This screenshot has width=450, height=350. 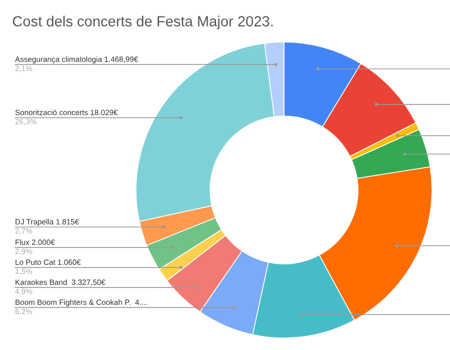 I want to click on chart-title: Cost dels concerts de Festa Major 2023., so click(x=142, y=23).